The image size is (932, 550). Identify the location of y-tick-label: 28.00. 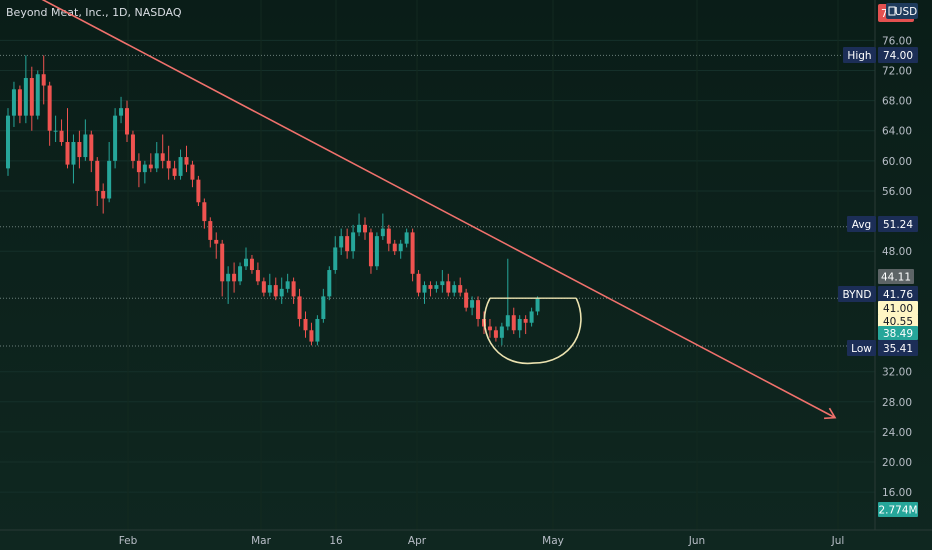
(897, 403).